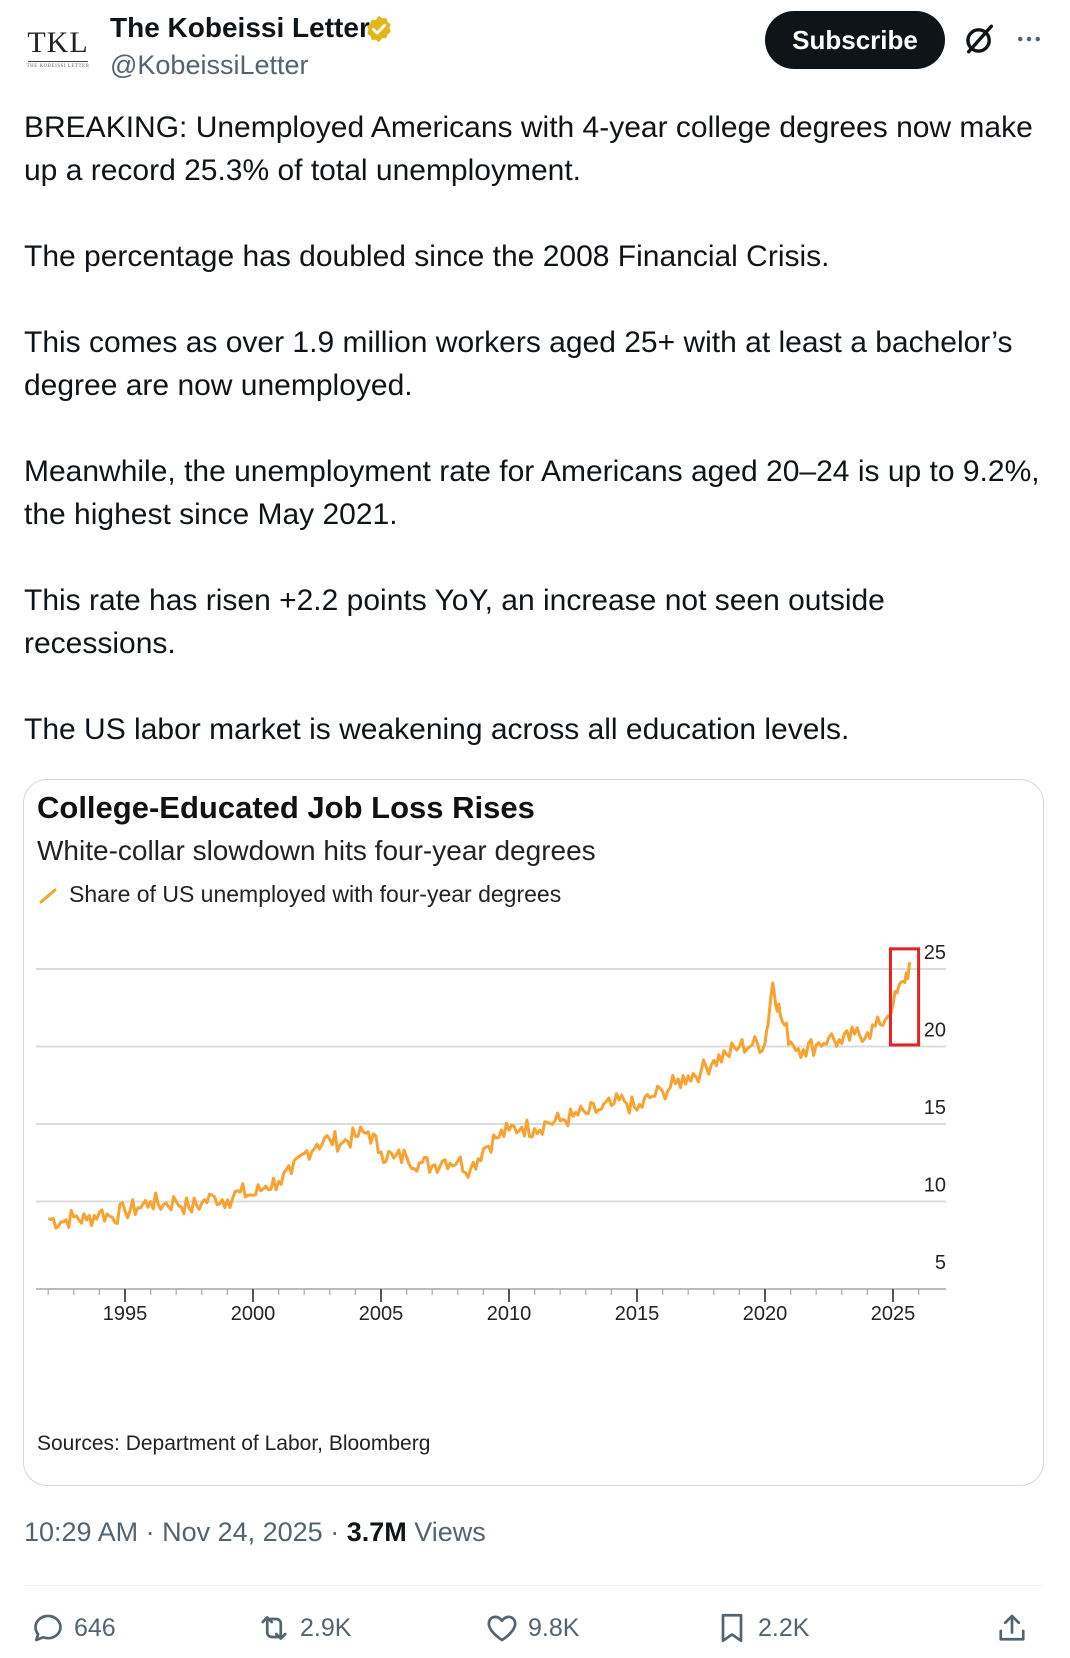  I want to click on subscribe-button: Subscribe, so click(855, 40).